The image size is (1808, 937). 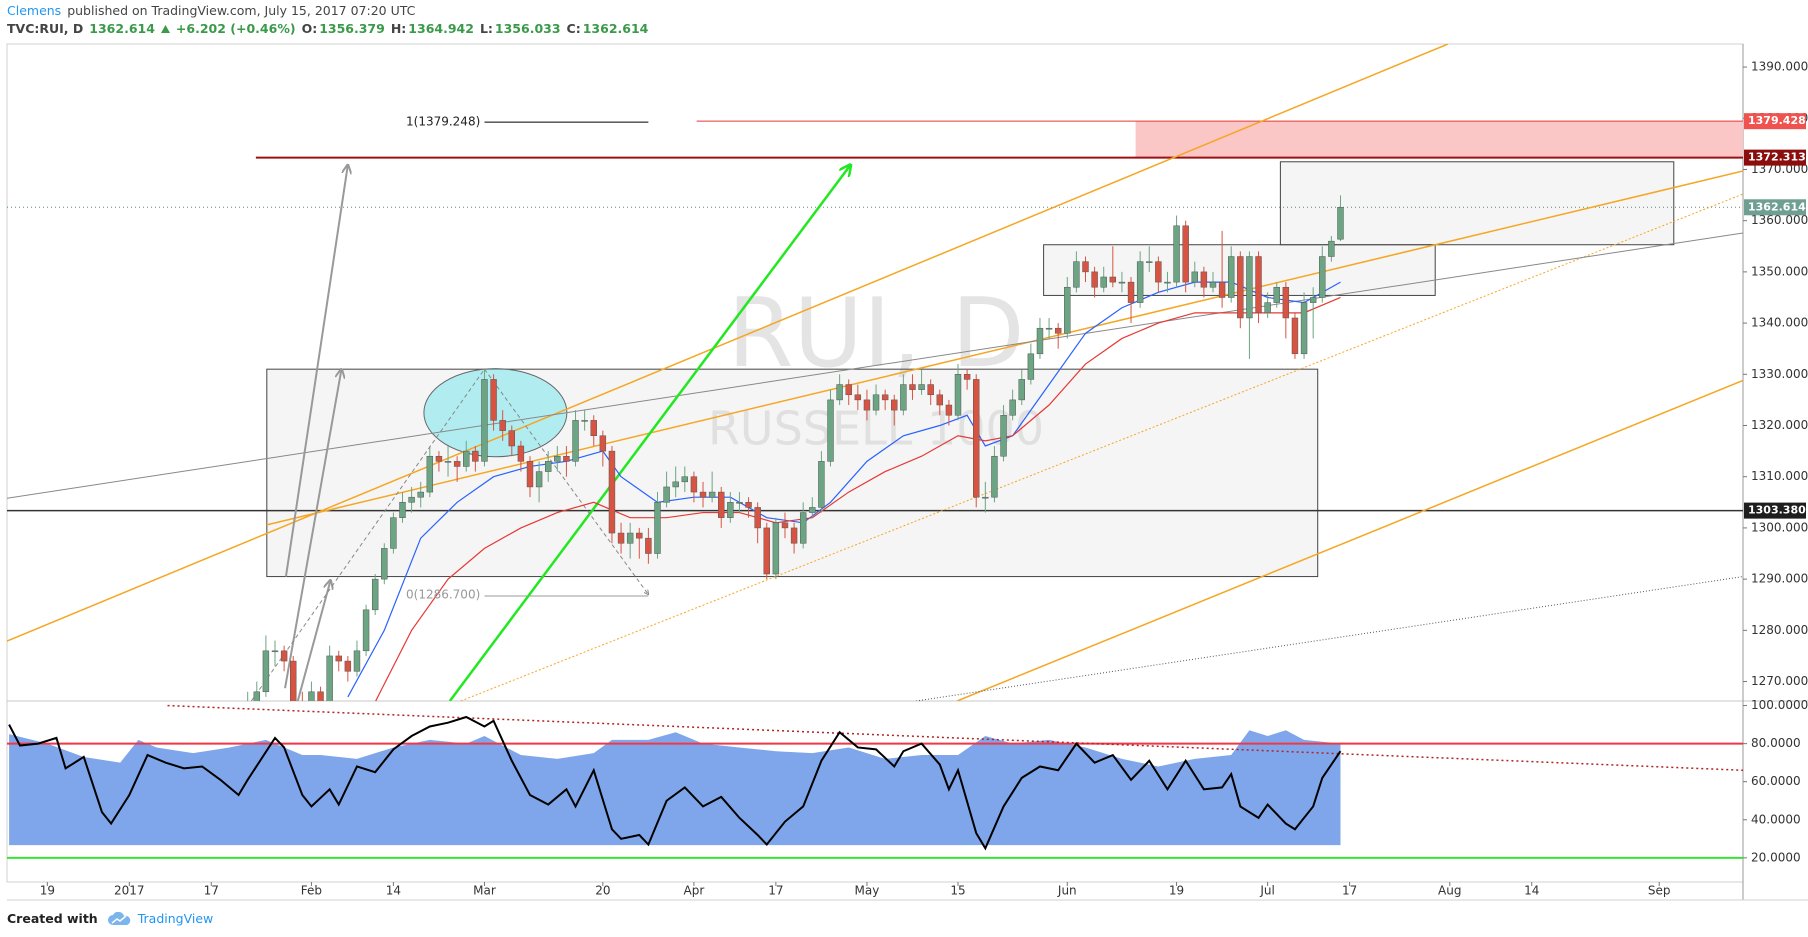 I want to click on y-tick-label: 40.0000, so click(x=1776, y=819).